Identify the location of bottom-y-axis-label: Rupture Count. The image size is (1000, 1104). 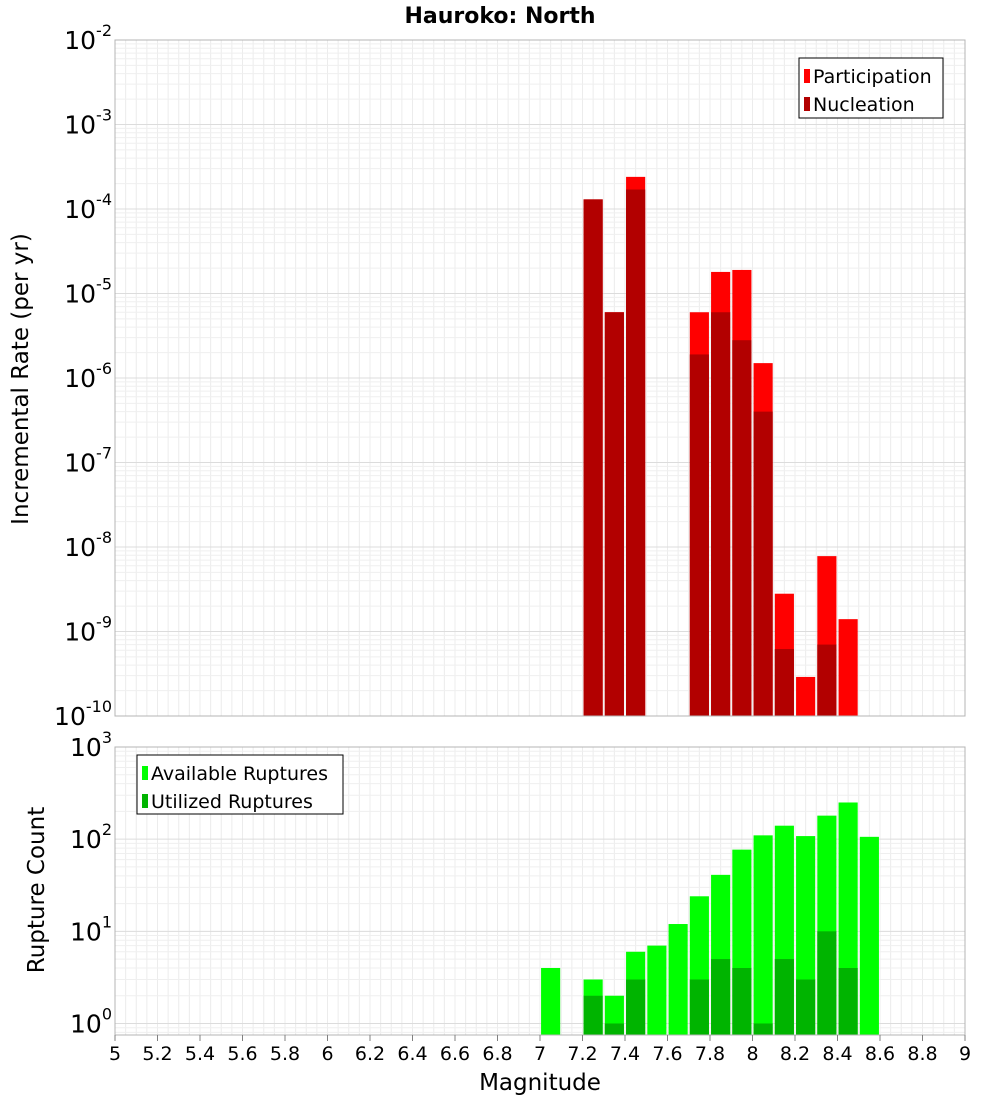
(37, 890).